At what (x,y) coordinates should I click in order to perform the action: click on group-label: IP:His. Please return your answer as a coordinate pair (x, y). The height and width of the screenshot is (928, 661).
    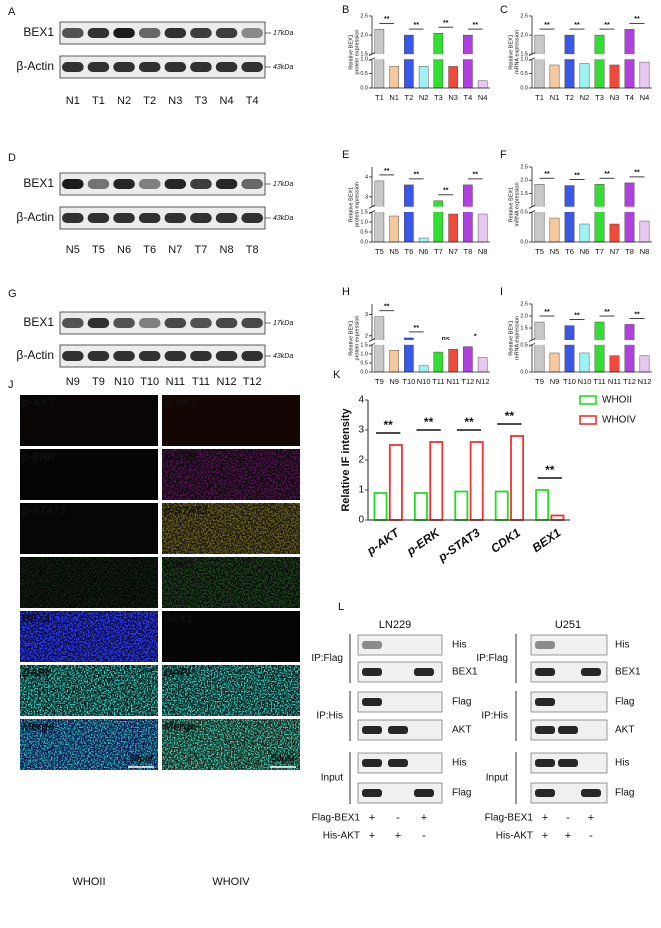
    Looking at the image, I should click on (329, 716).